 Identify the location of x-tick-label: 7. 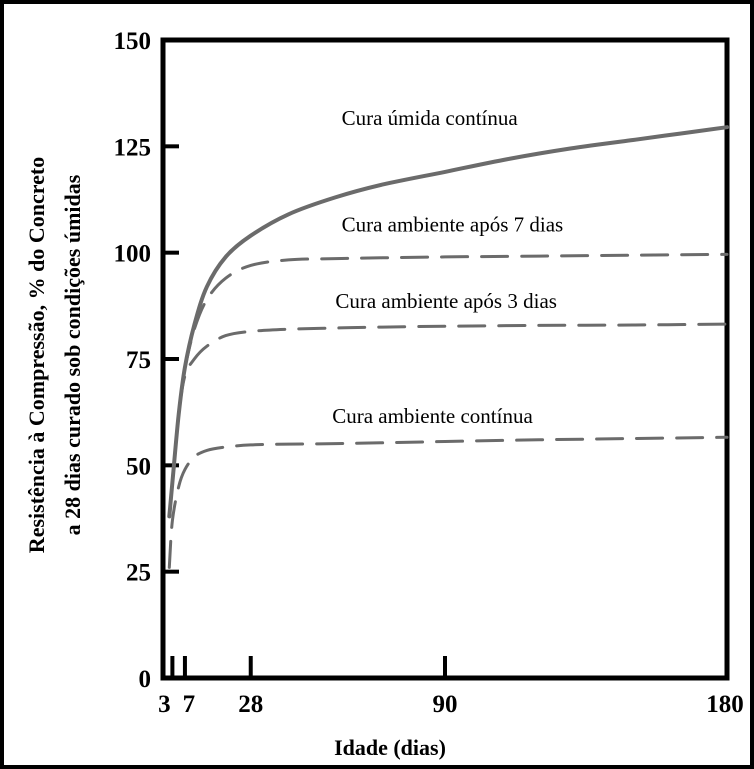
(189, 704).